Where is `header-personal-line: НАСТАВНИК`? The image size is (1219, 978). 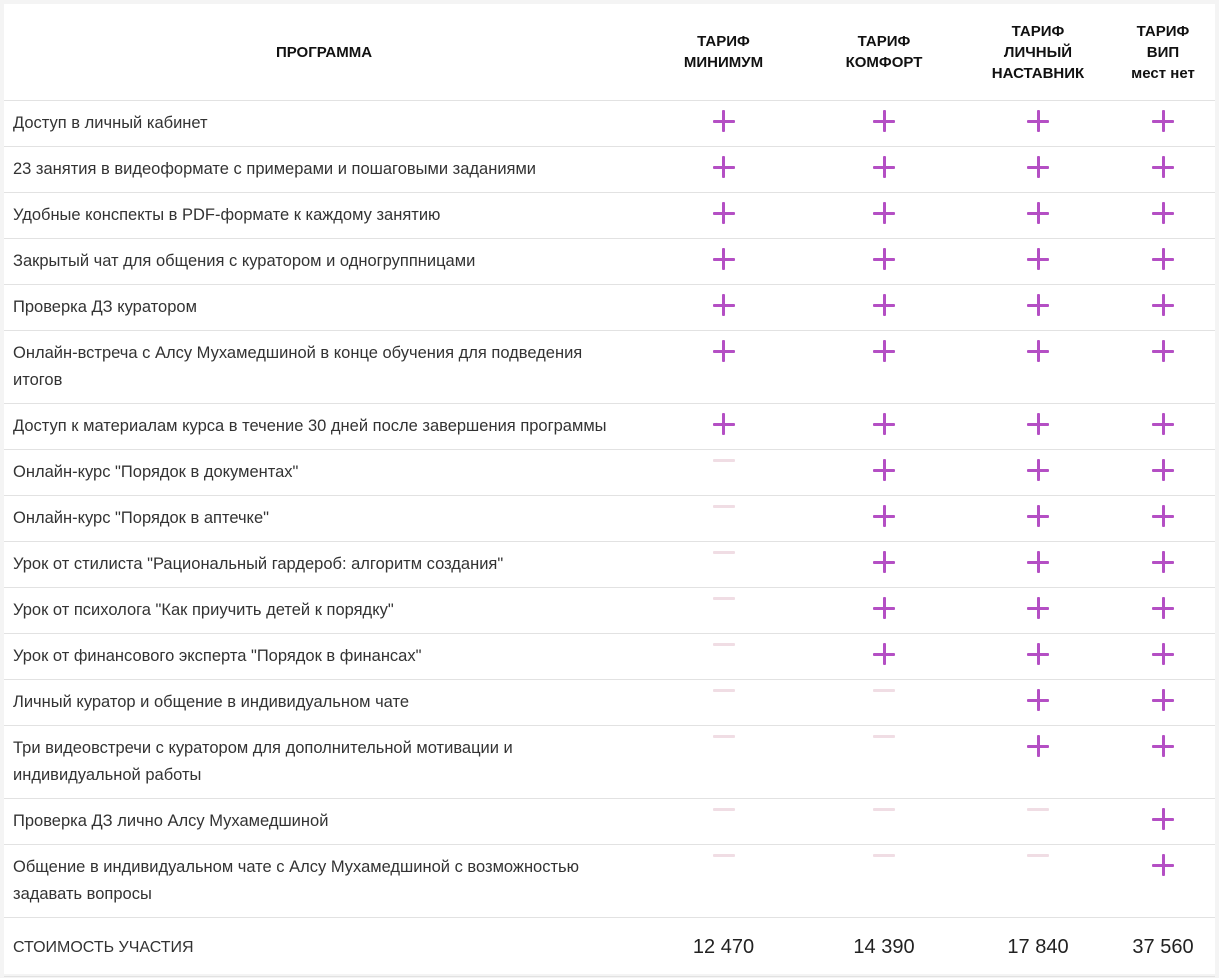
header-personal-line: НАСТАВНИК is located at coordinates (1038, 73).